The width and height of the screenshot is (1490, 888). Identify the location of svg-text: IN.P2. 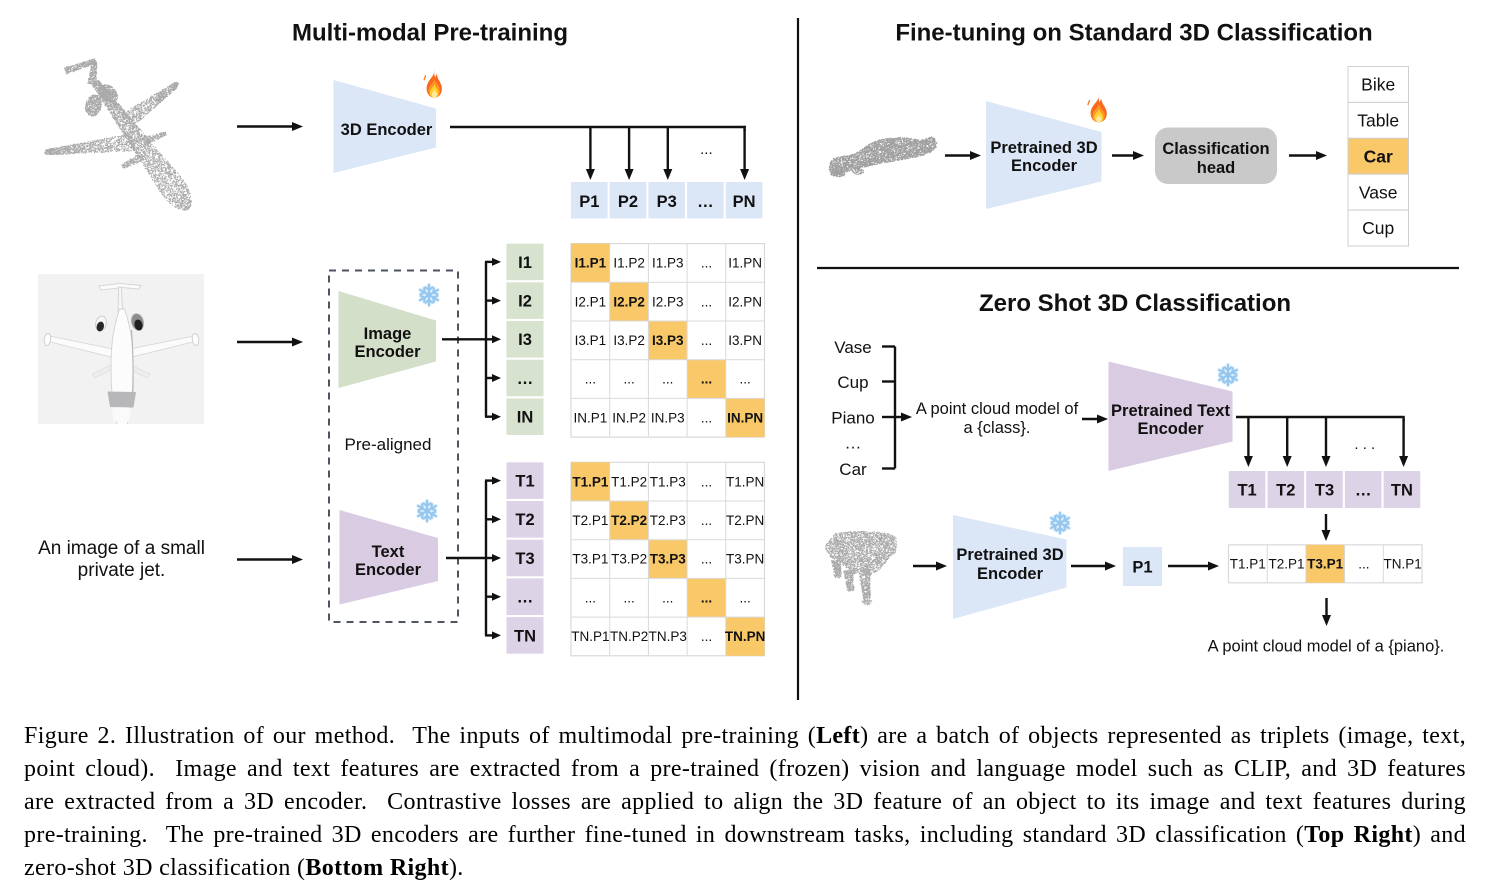
(629, 417).